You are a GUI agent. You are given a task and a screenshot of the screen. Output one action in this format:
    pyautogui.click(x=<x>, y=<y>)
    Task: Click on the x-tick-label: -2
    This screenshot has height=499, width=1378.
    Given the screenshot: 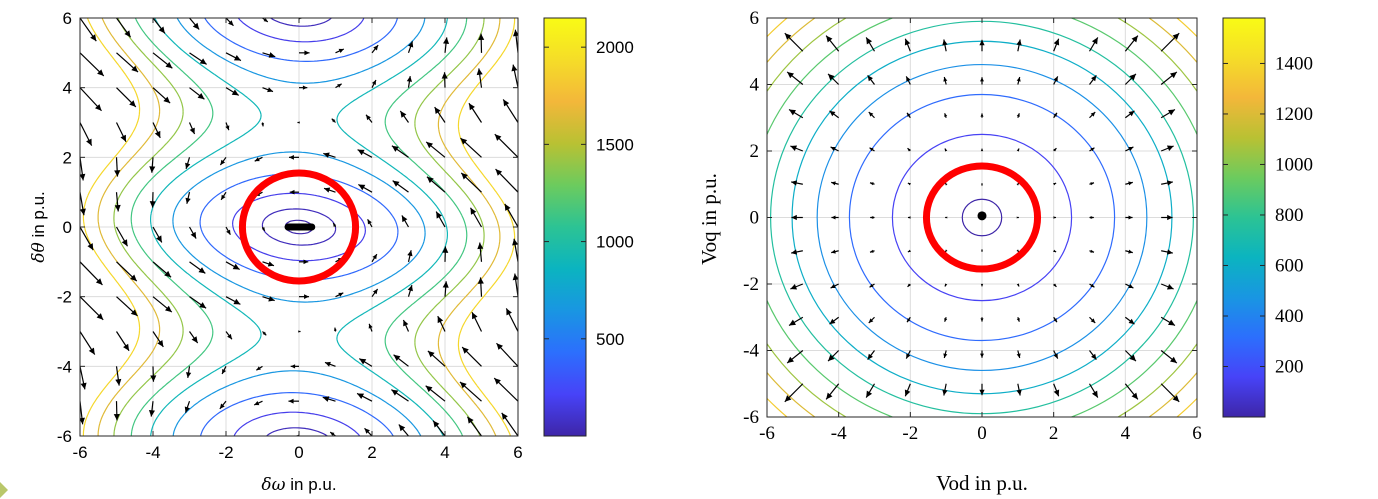 What is the action you would take?
    pyautogui.click(x=225, y=452)
    